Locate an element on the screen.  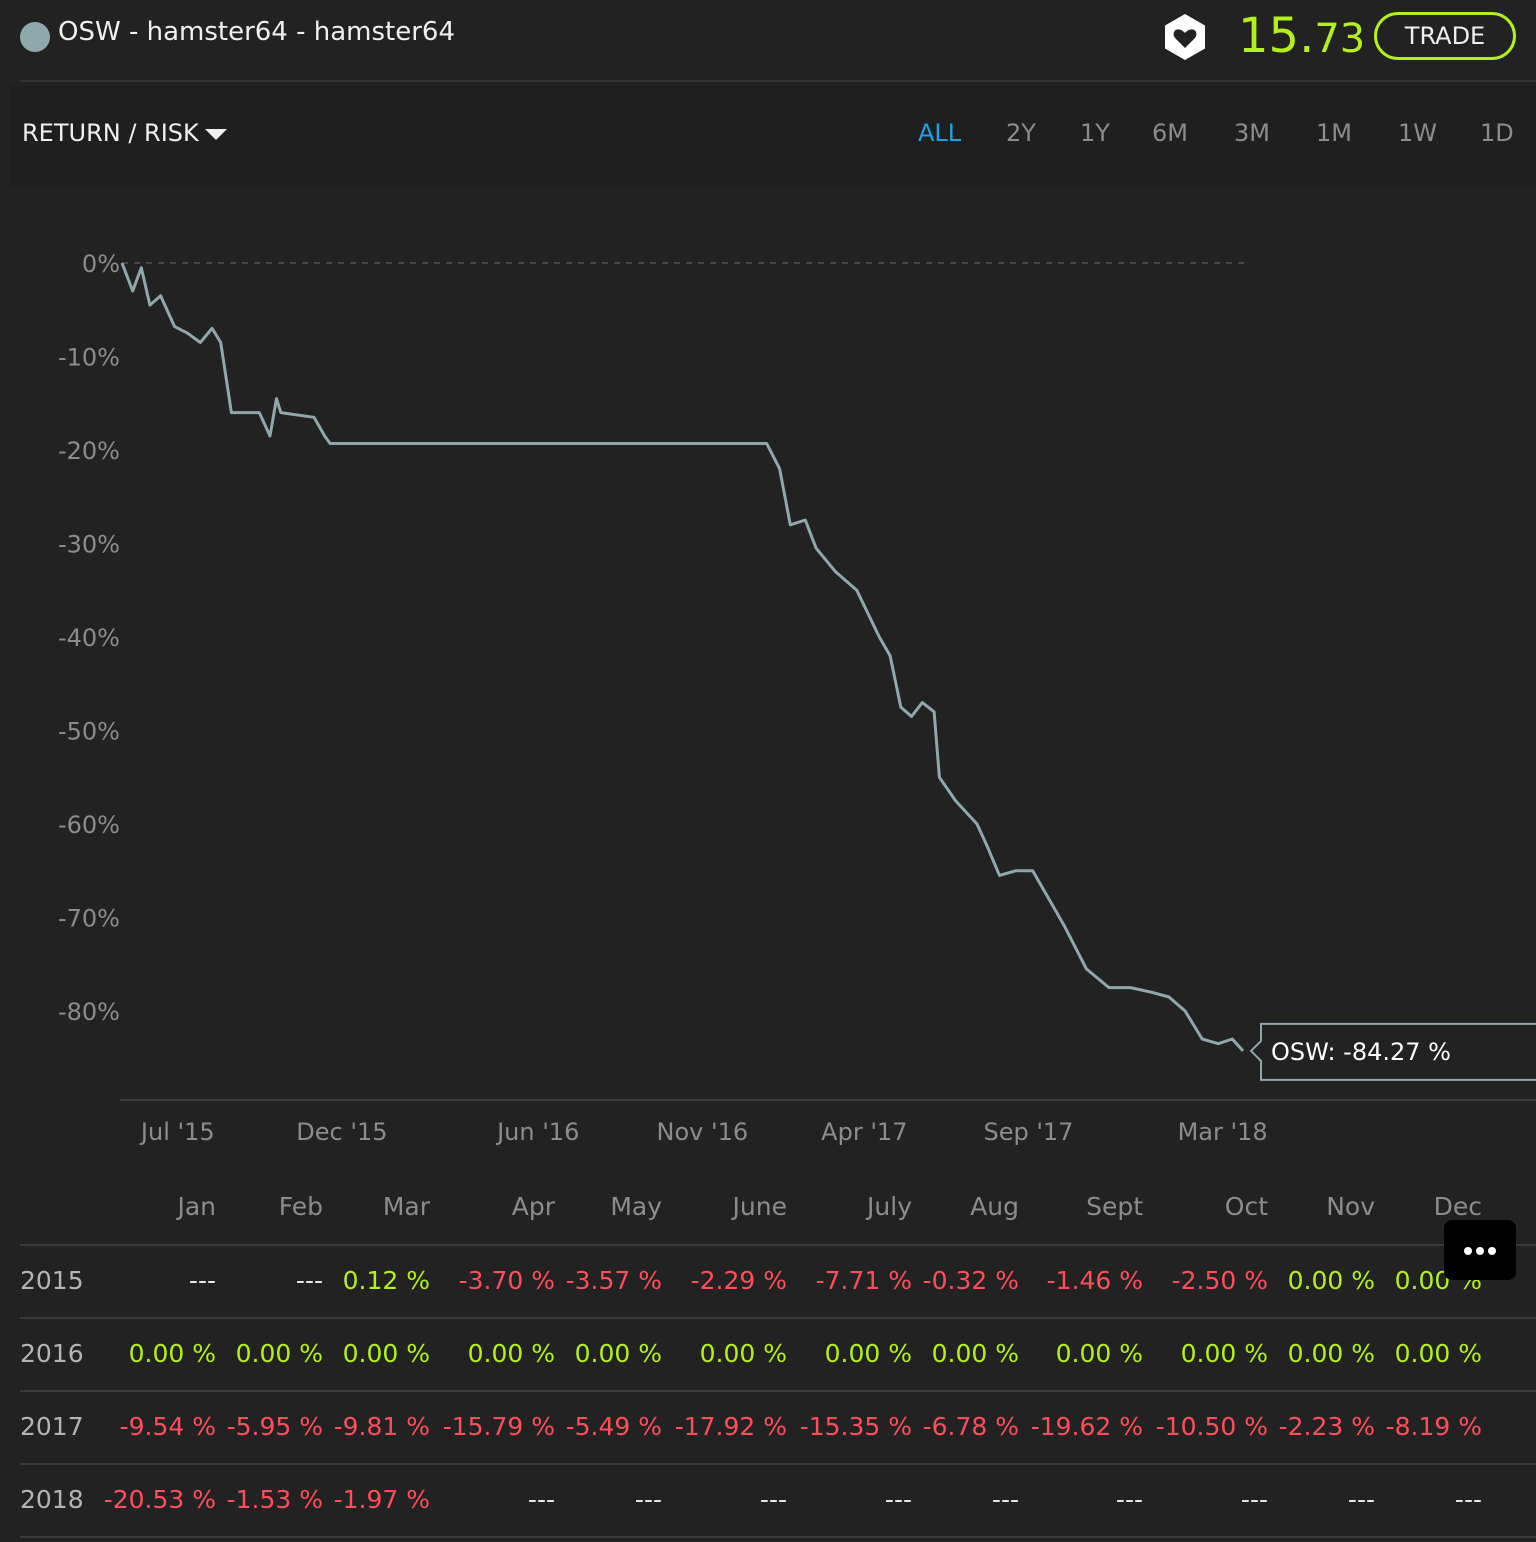
price-value: 15.73 is located at coordinates (1301, 36).